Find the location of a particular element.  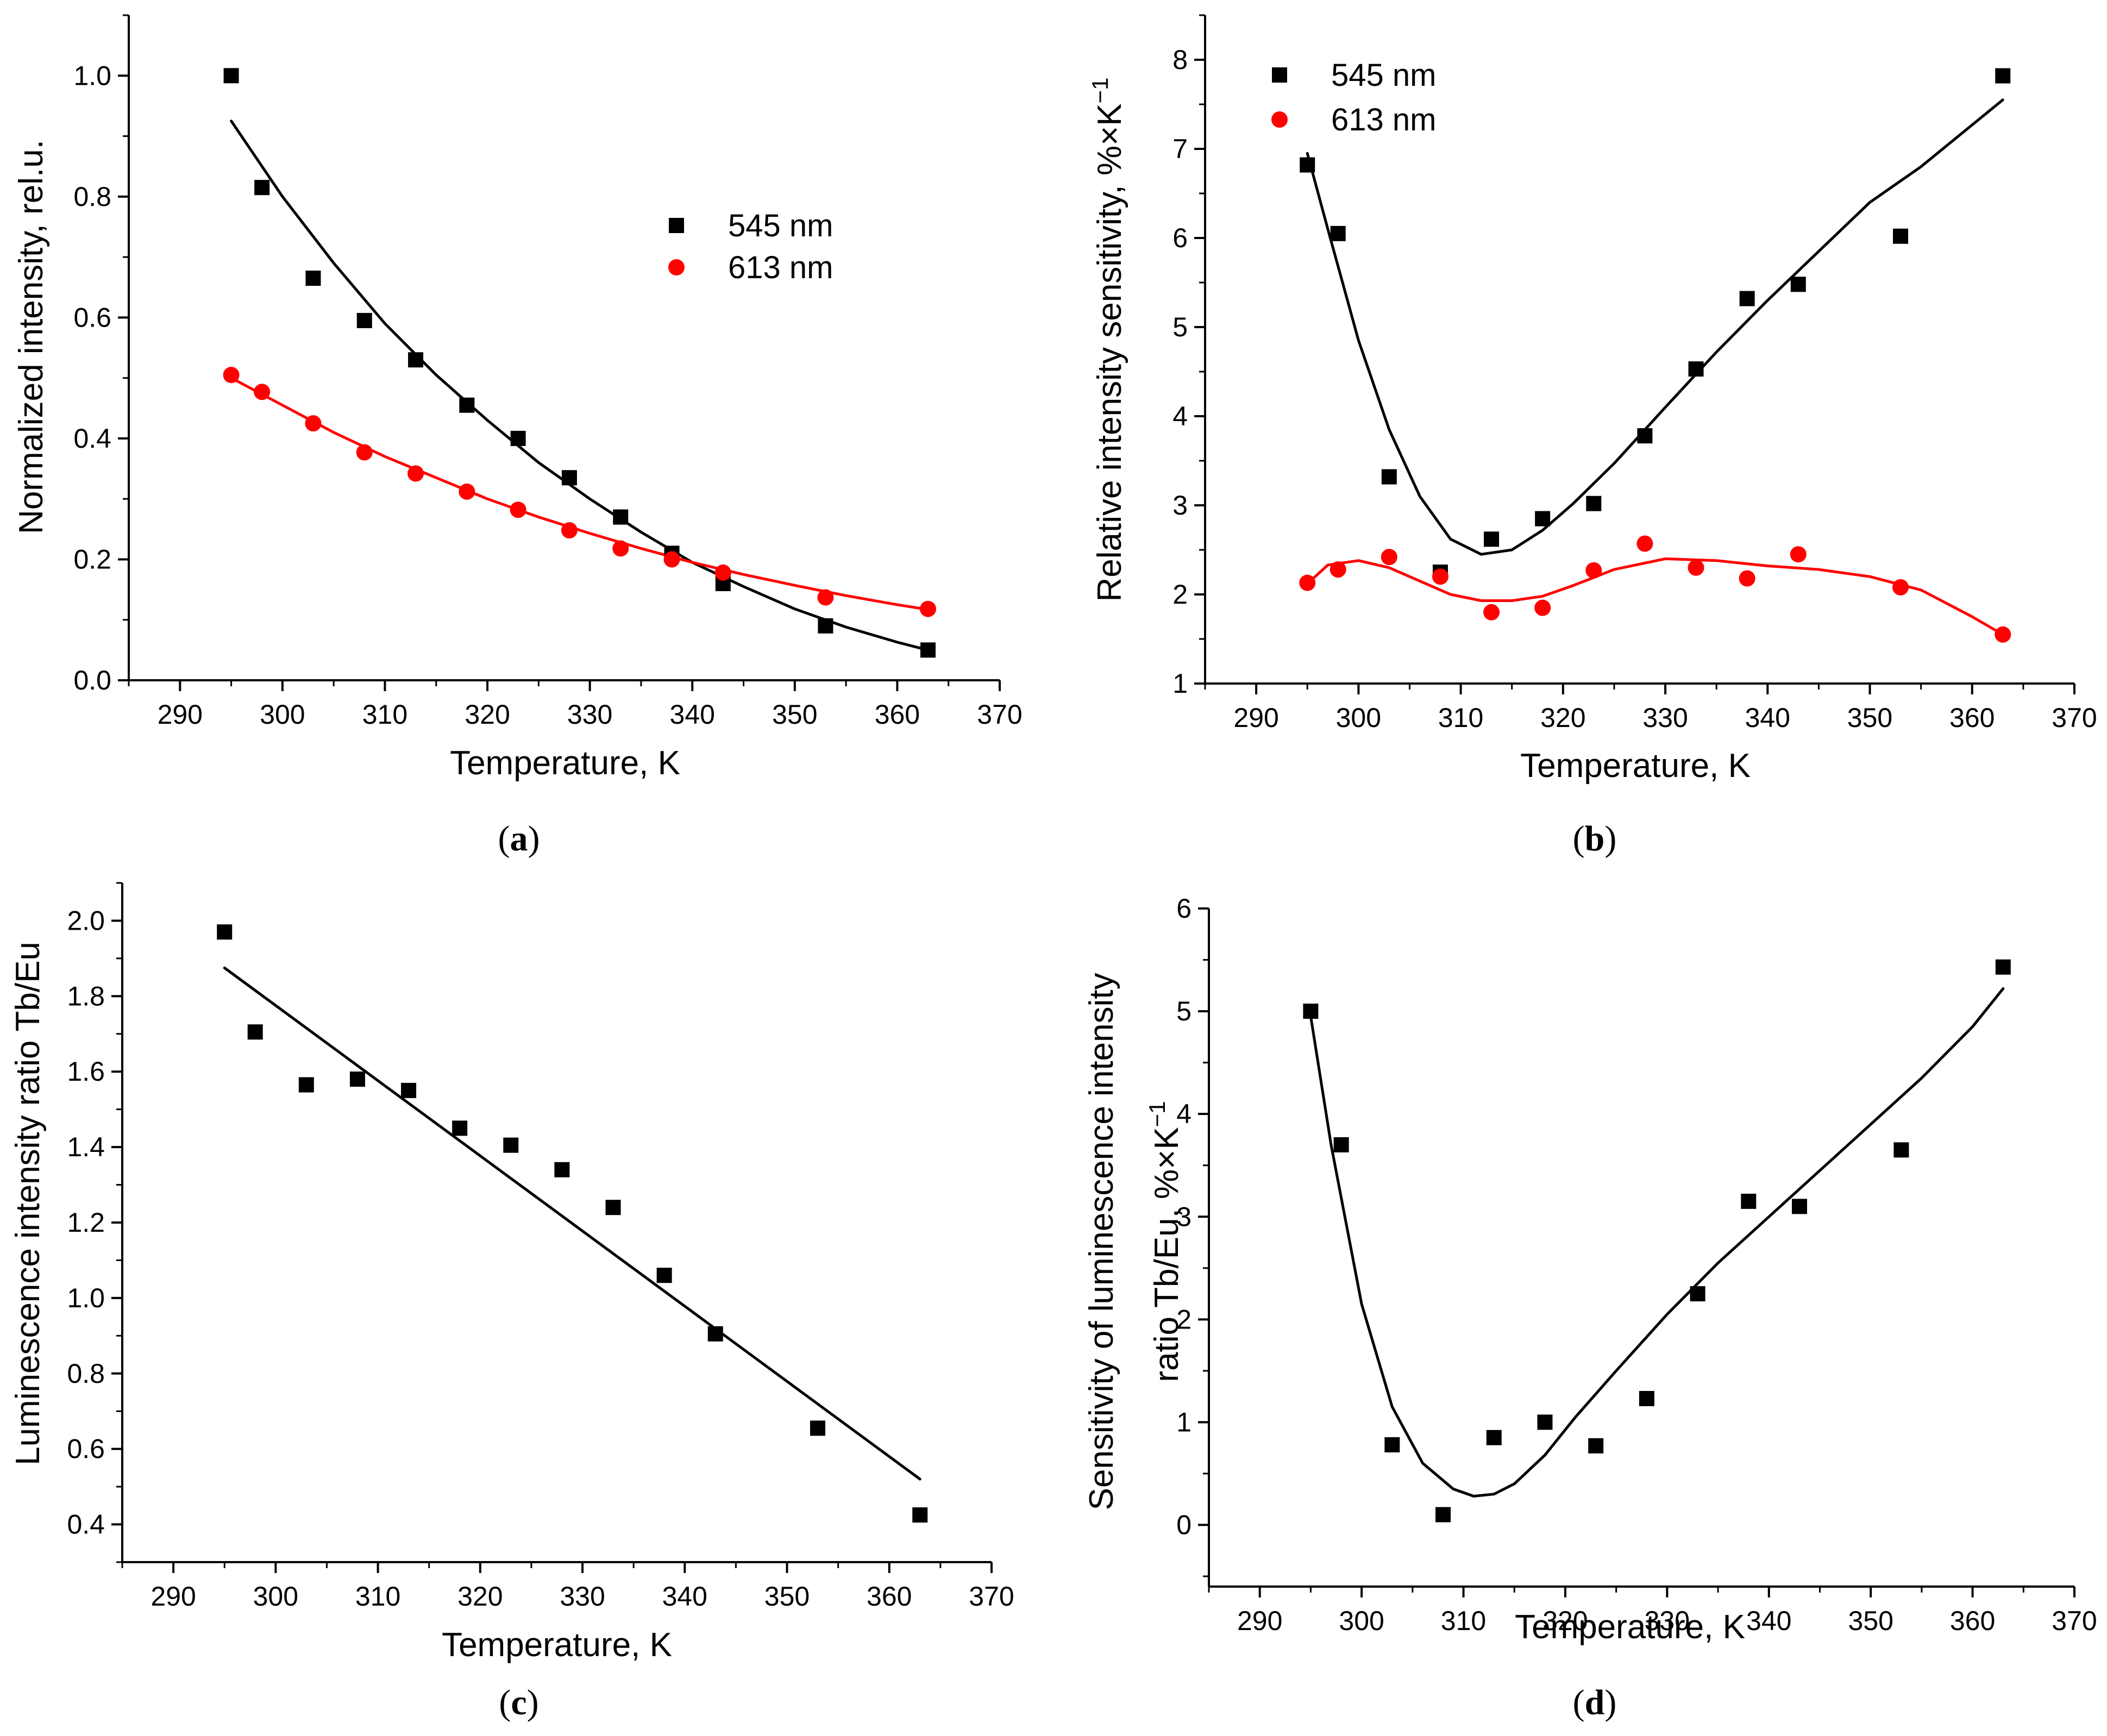

panel-a-y-tick-label: 0.6 is located at coordinates (92, 317).